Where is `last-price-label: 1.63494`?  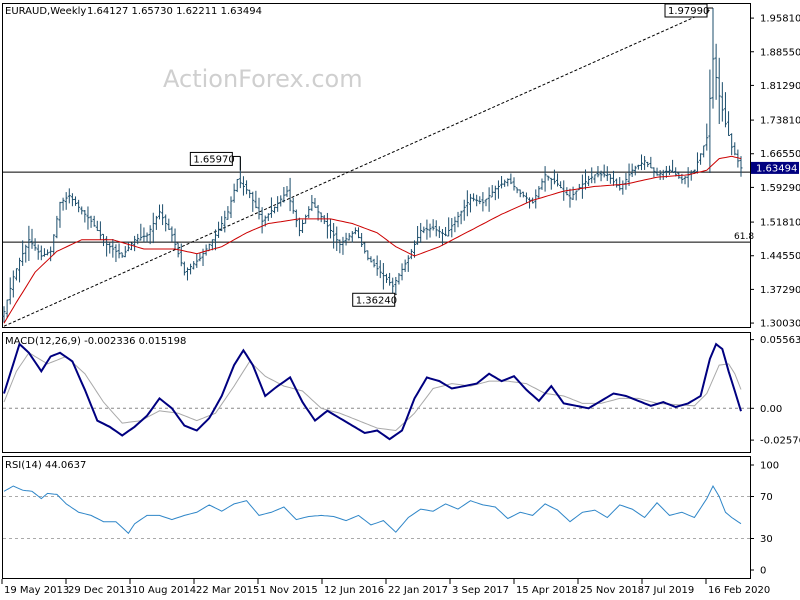
last-price-label: 1.63494 is located at coordinates (776, 168).